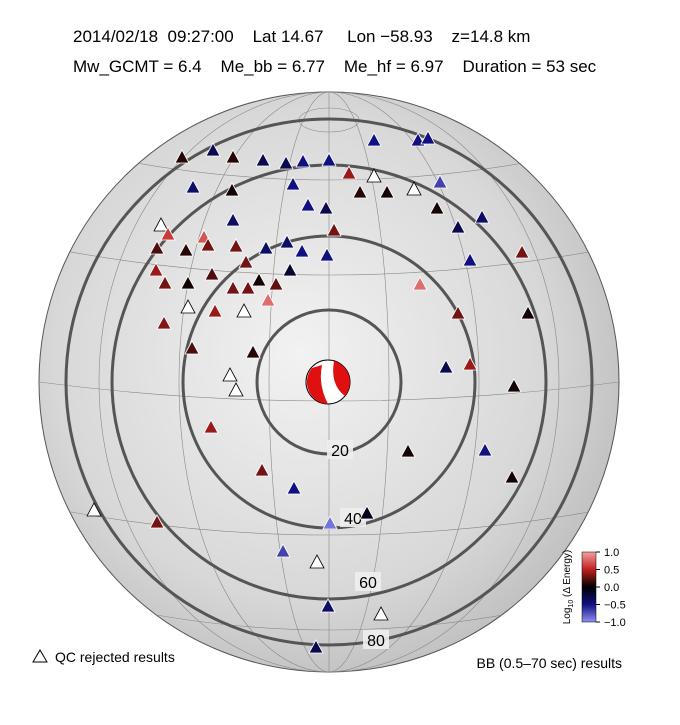 The width and height of the screenshot is (680, 725). I want to click on legend-triangle, so click(40, 656).